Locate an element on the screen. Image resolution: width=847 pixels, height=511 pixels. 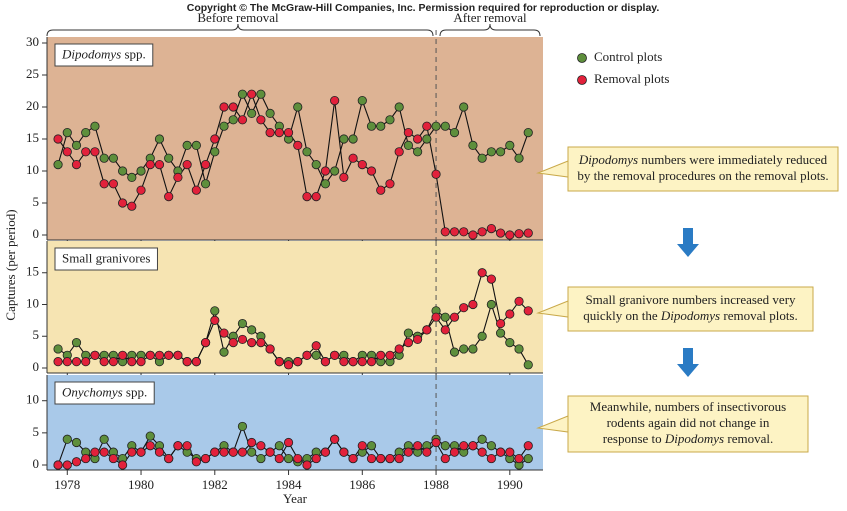
y-tick-label: 20 is located at coordinates (32, 105).